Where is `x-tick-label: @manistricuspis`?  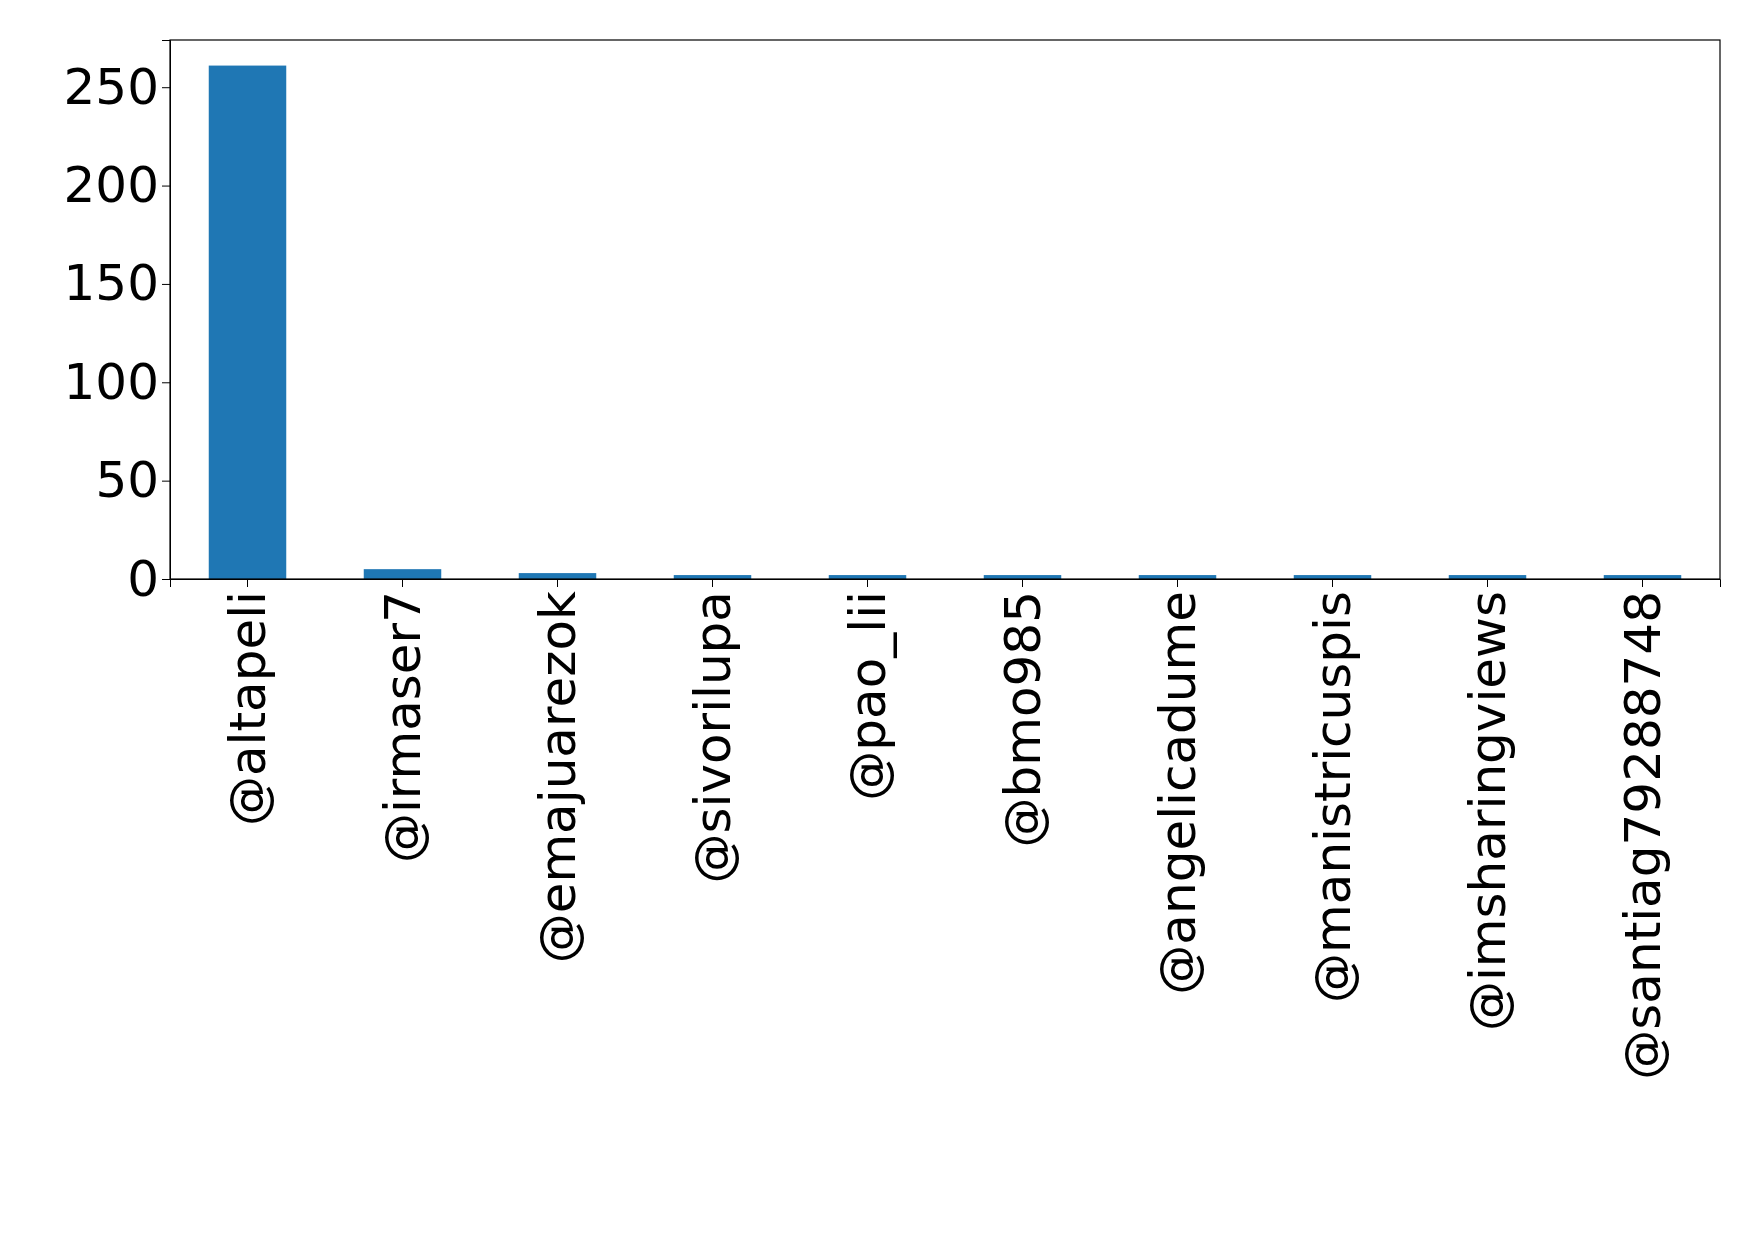
x-tick-label: @manistricuspis is located at coordinates (1333, 797).